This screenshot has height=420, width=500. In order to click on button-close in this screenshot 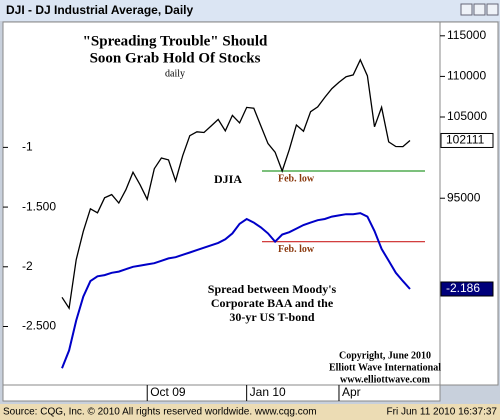, I will do `click(492, 9)`.